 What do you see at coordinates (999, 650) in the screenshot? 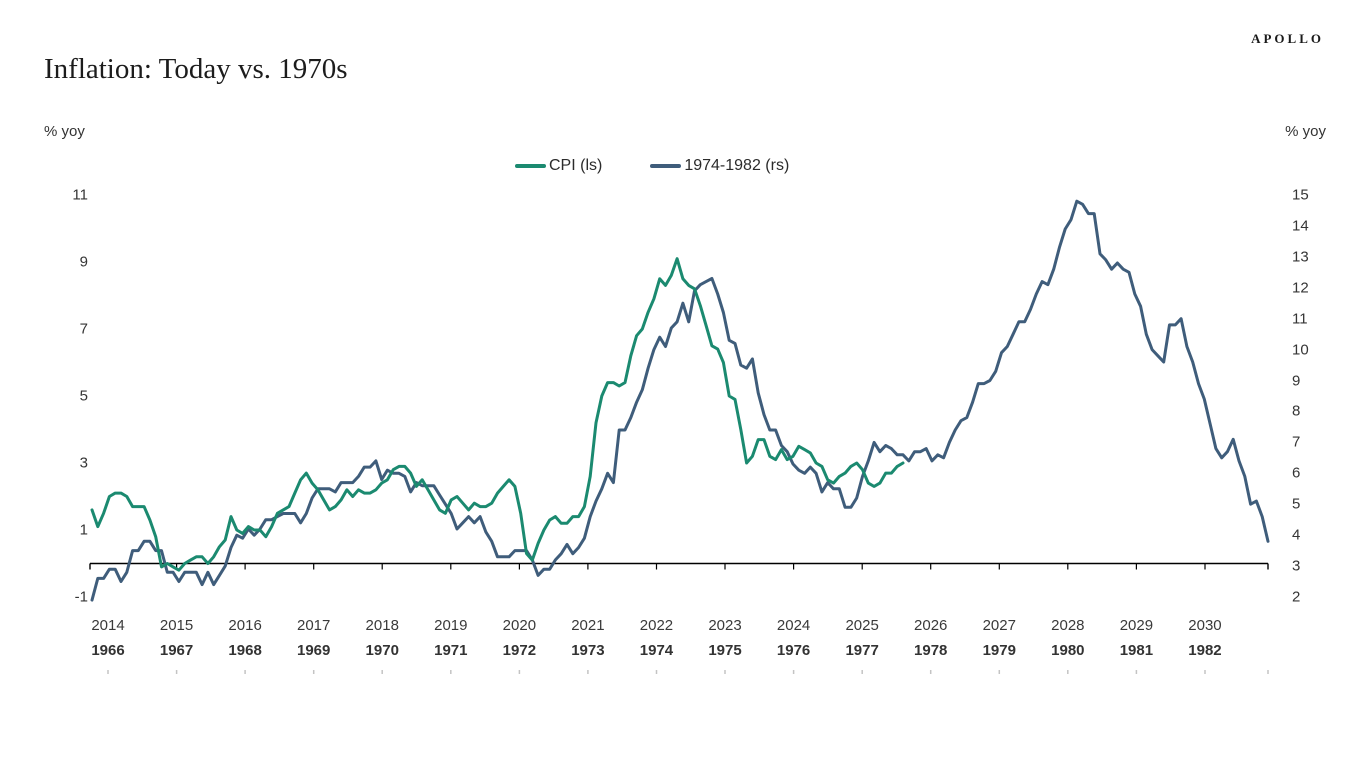
I see `x-axis-label-year-bottom: 1979` at bounding box center [999, 650].